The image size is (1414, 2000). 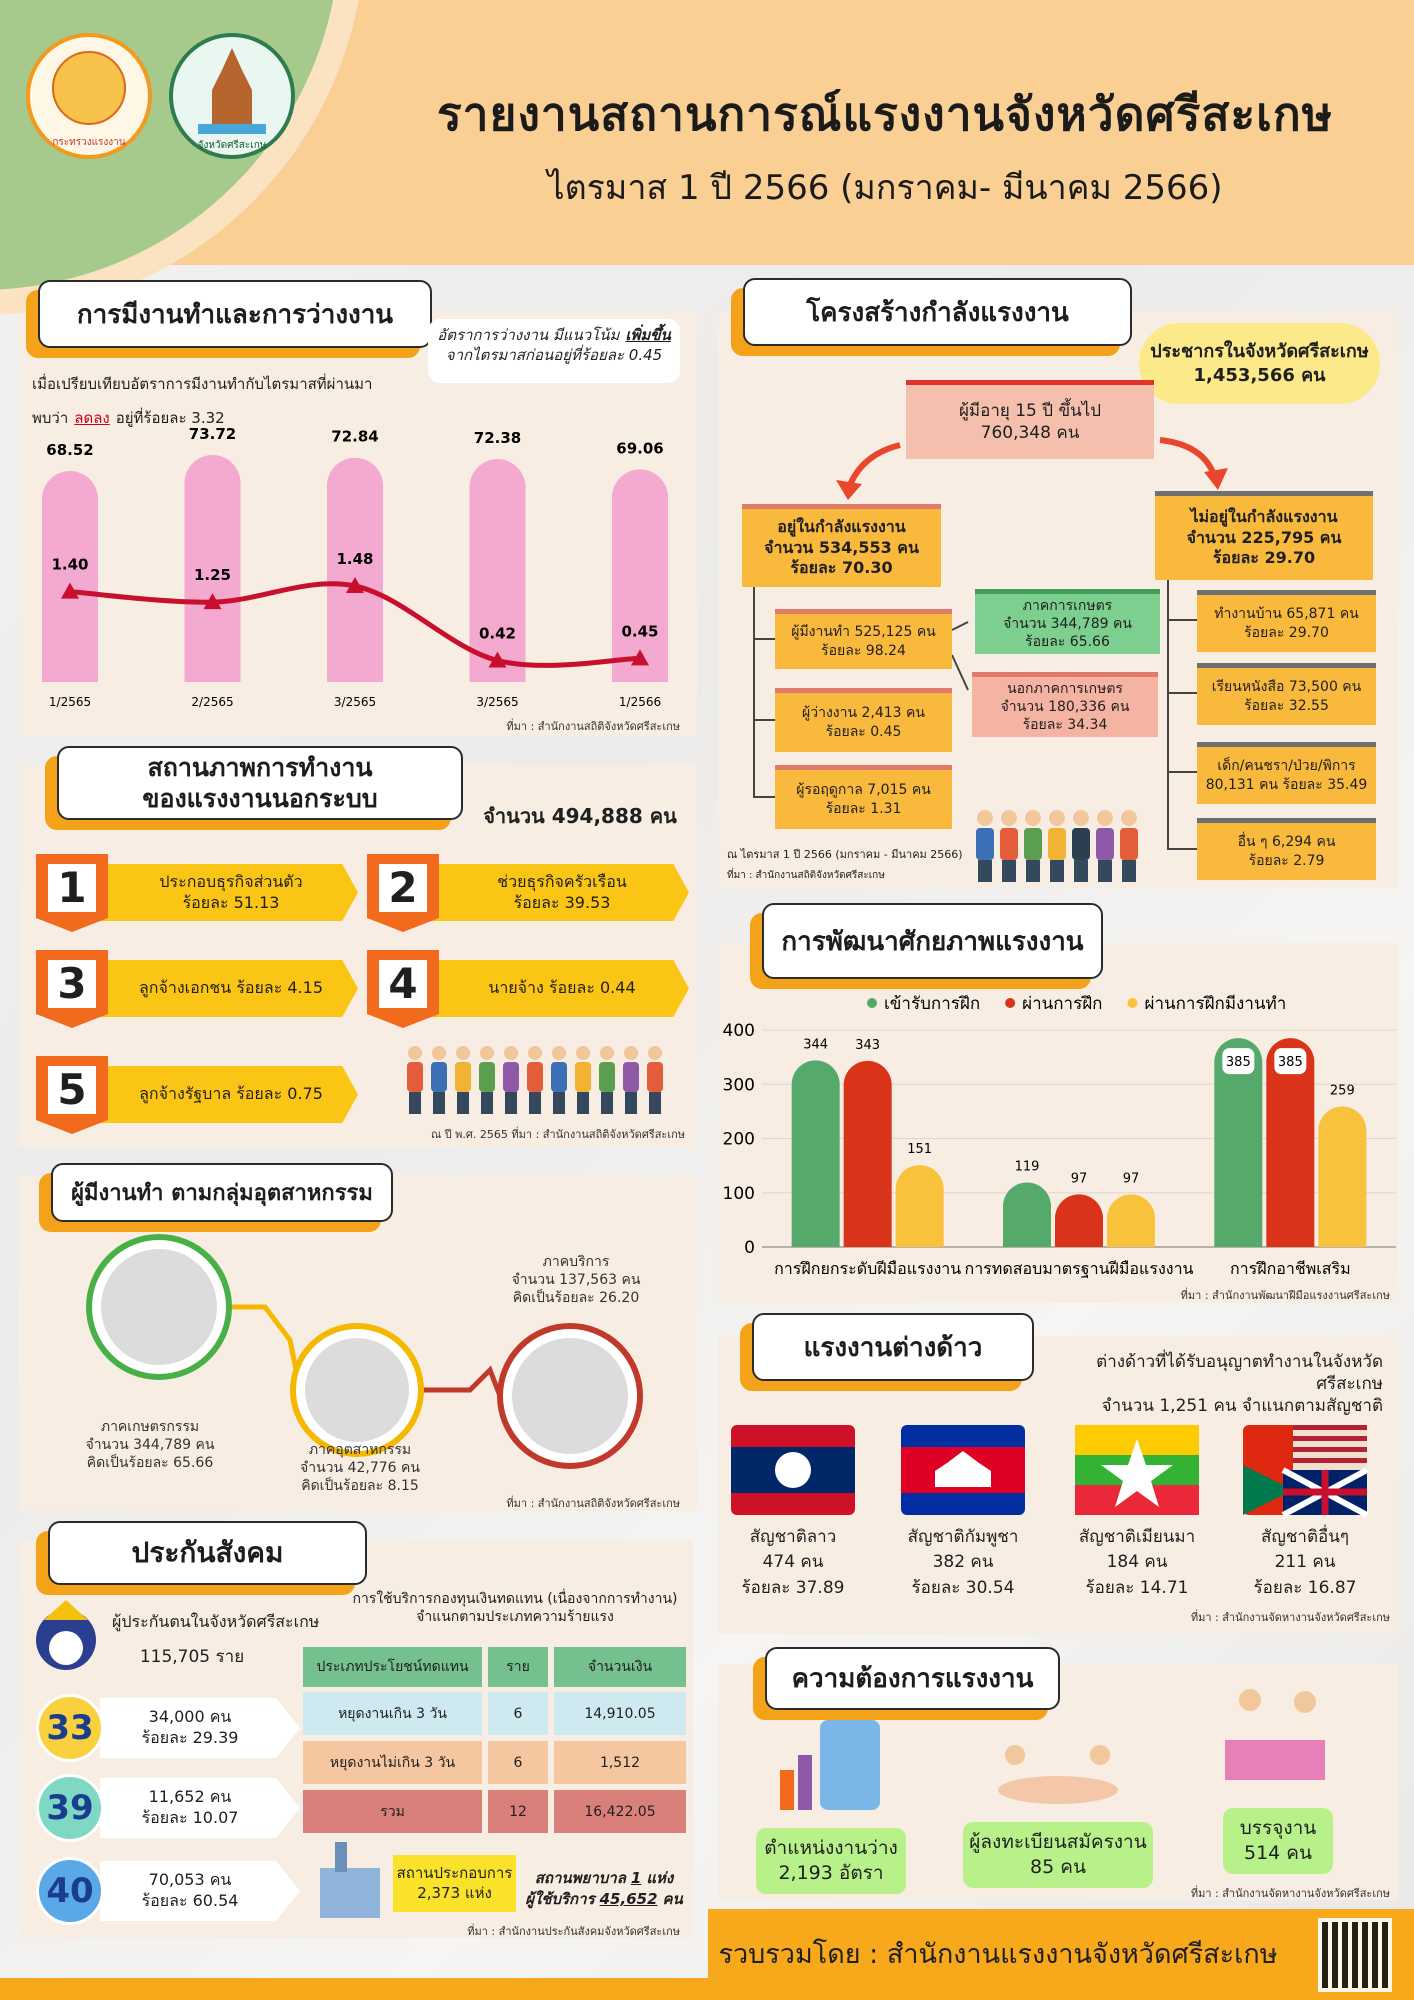 What do you see at coordinates (69, 565) in the screenshot?
I see `unemployment-label: 1.40` at bounding box center [69, 565].